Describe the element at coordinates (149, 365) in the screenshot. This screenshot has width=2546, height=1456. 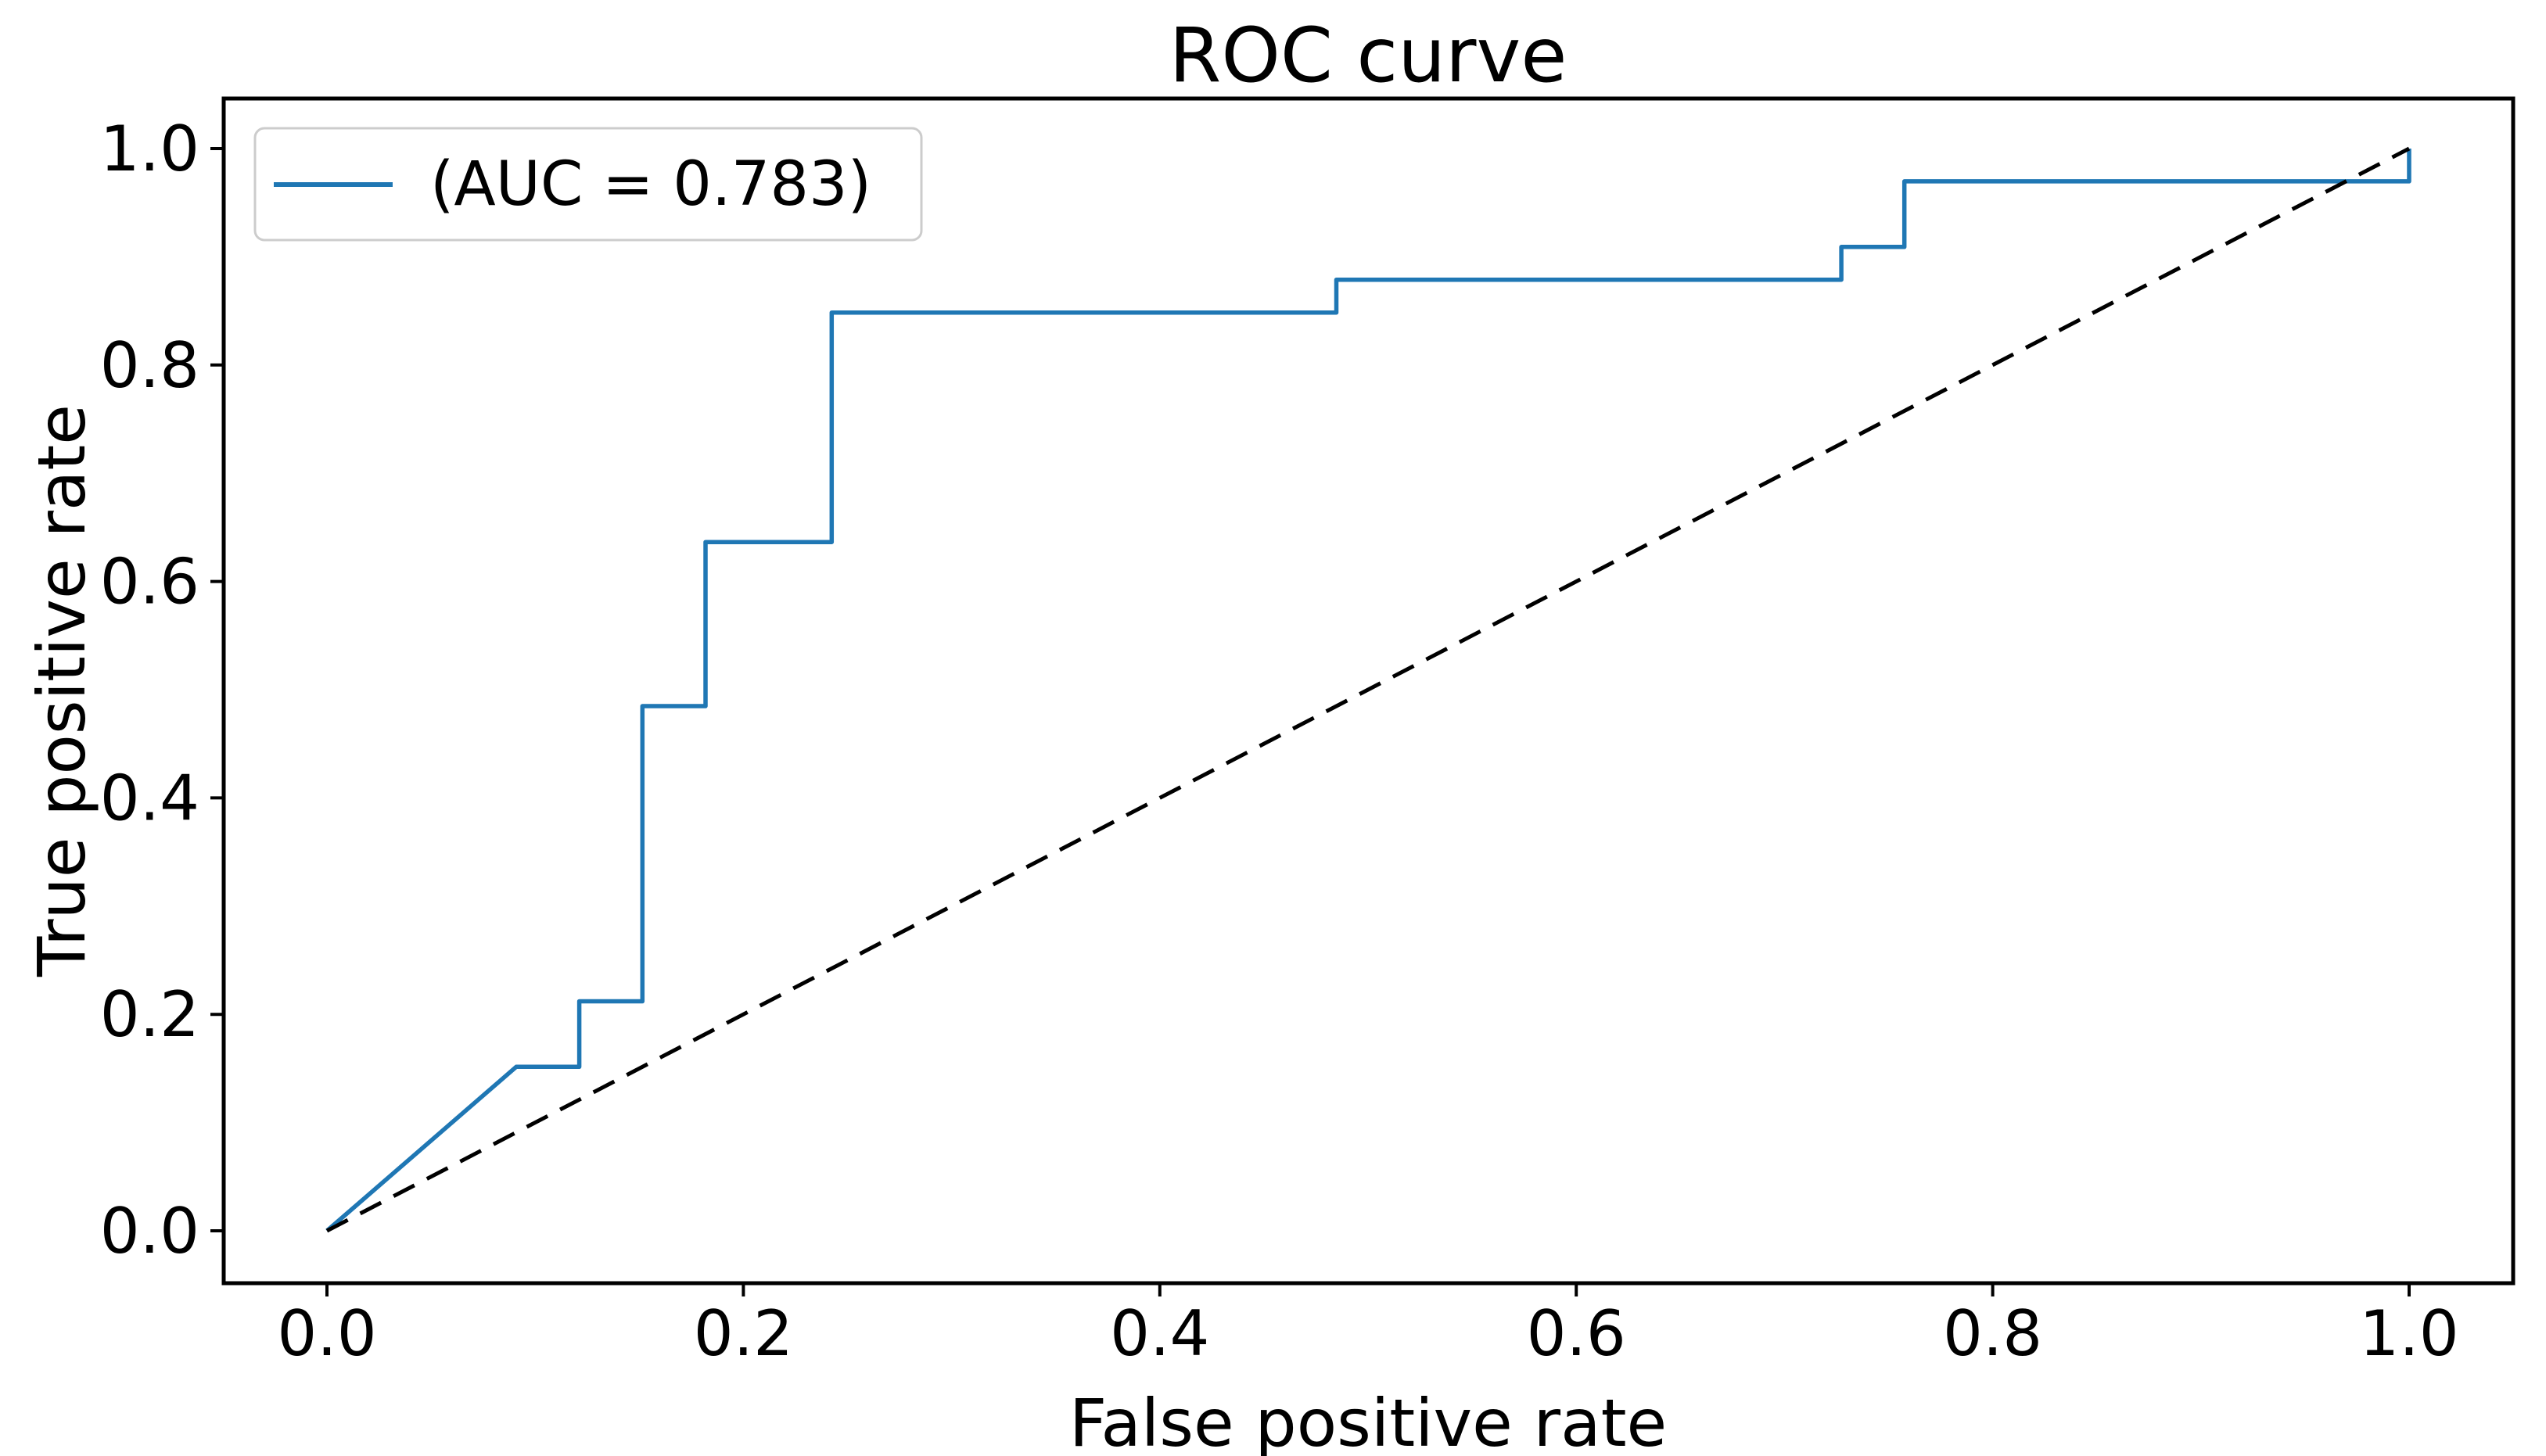
I see `y-tick-label: 0.8` at that location.